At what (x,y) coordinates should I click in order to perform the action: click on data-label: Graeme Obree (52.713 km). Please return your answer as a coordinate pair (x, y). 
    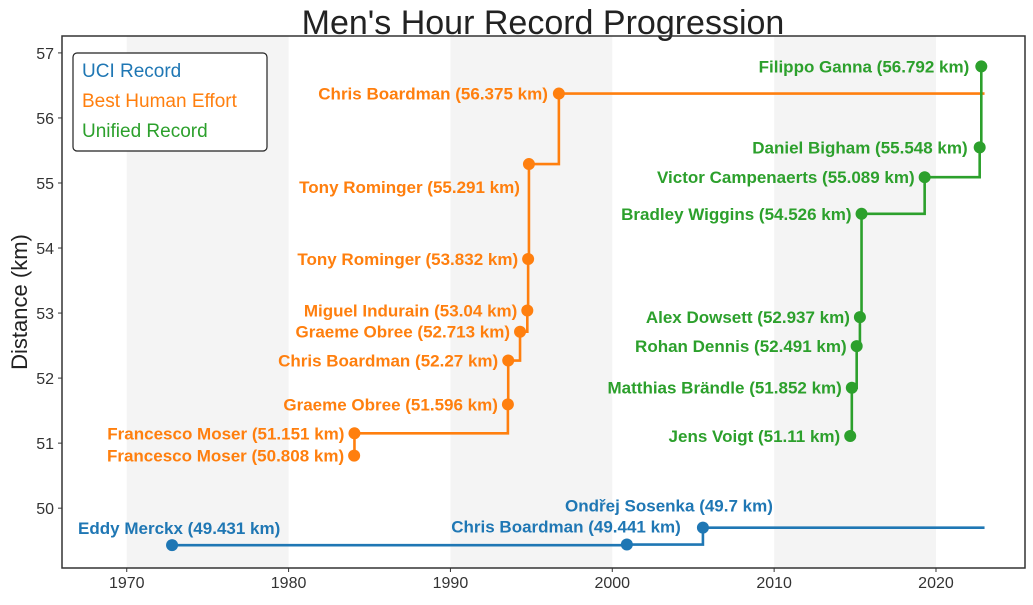
    Looking at the image, I should click on (403, 332).